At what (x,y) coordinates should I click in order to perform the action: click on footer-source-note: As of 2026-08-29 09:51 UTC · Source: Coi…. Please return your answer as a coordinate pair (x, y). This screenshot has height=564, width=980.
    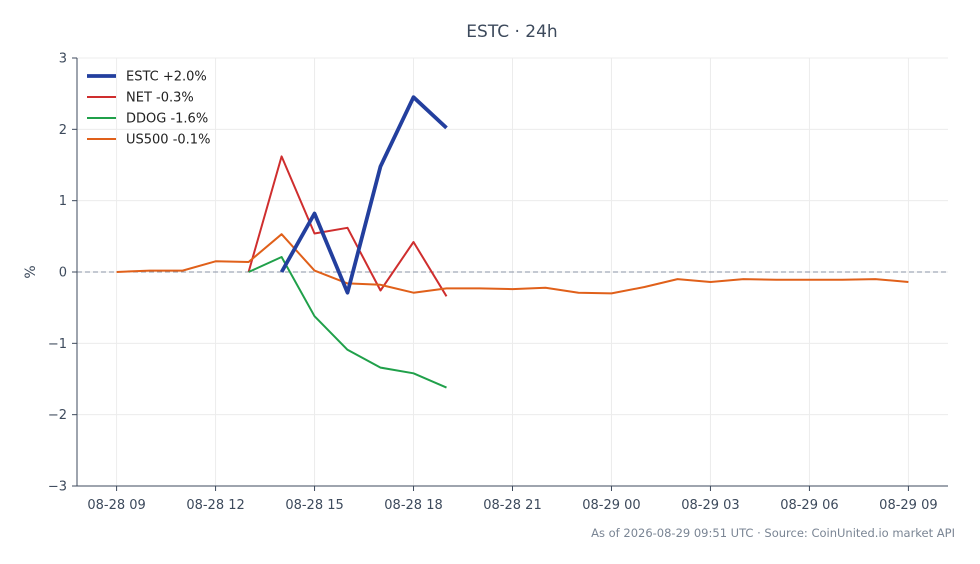
    Looking at the image, I should click on (773, 533).